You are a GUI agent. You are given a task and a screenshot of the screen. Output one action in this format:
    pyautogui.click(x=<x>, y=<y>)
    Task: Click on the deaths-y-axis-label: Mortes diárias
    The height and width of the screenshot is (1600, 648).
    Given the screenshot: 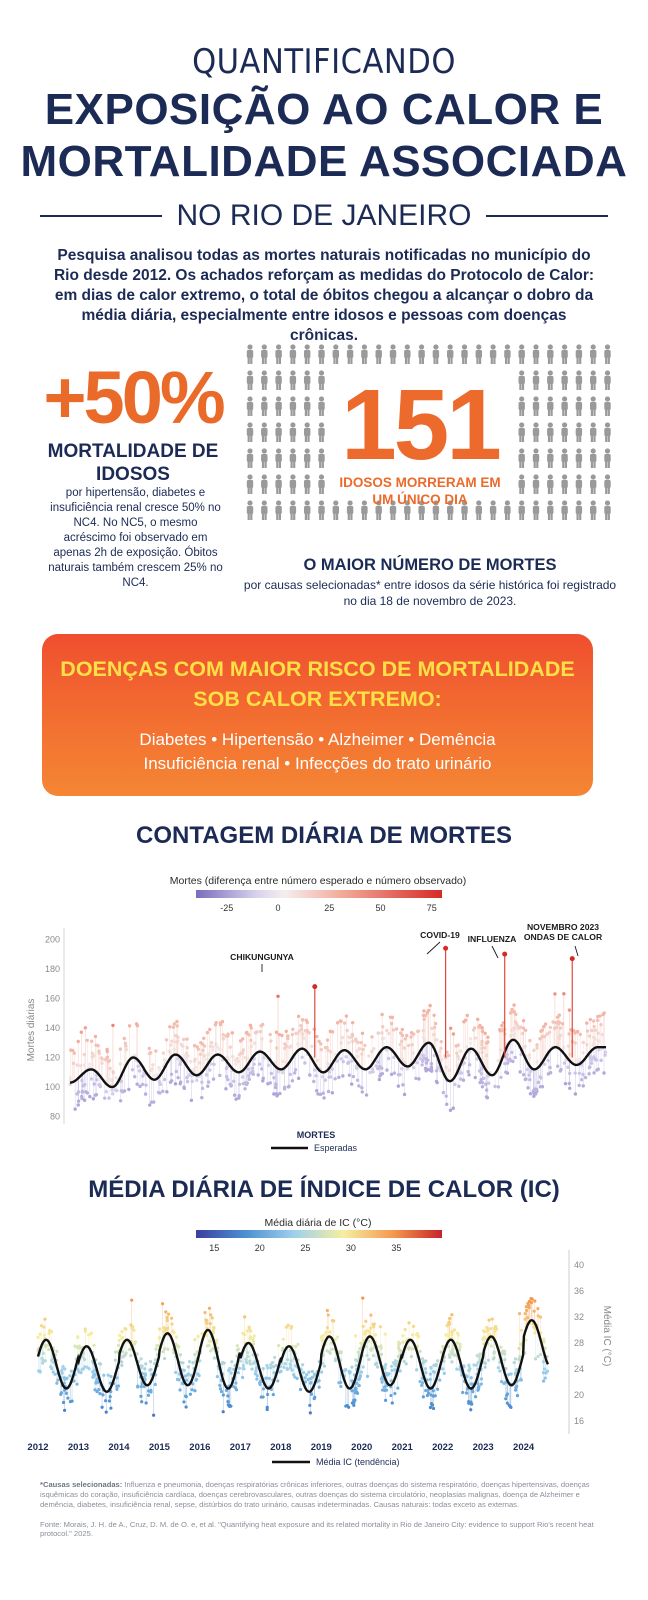 What is the action you would take?
    pyautogui.click(x=31, y=1030)
    